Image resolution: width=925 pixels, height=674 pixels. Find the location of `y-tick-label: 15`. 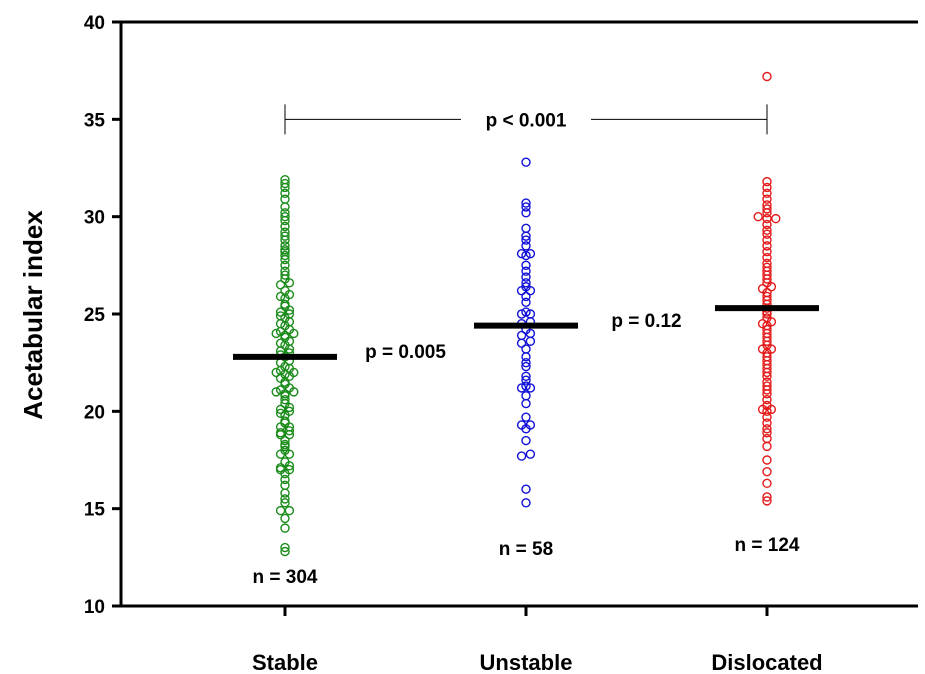

y-tick-label: 15 is located at coordinates (95, 510).